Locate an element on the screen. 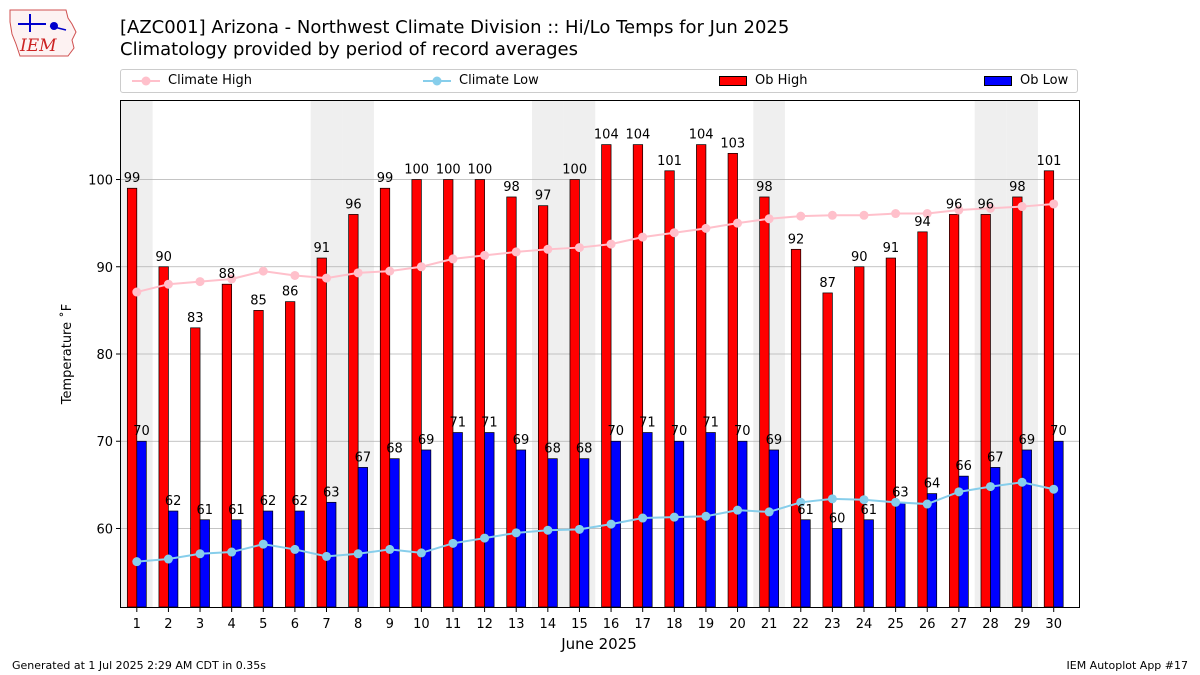 The width and height of the screenshot is (1200, 675). legend: Climate High Climate Low Ob High Ob Low is located at coordinates (599, 81).